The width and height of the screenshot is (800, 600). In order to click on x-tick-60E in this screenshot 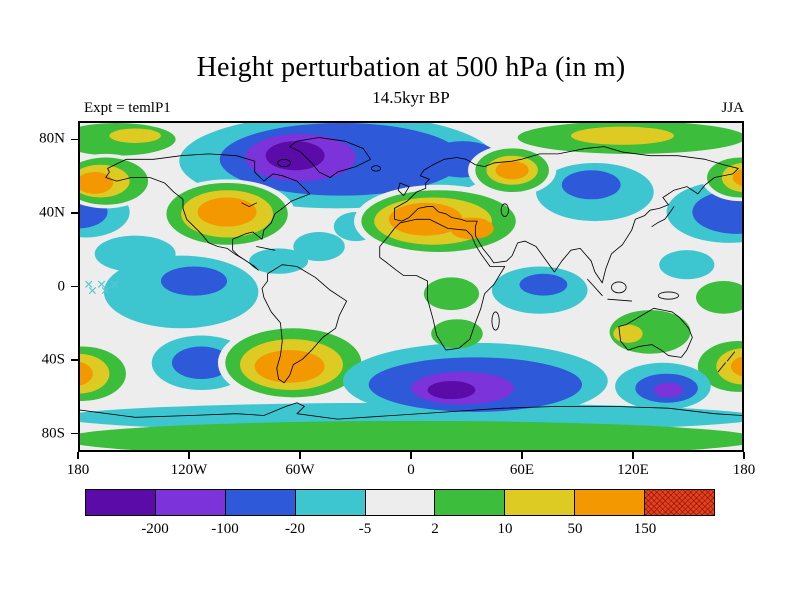, I will do `click(522, 455)`.